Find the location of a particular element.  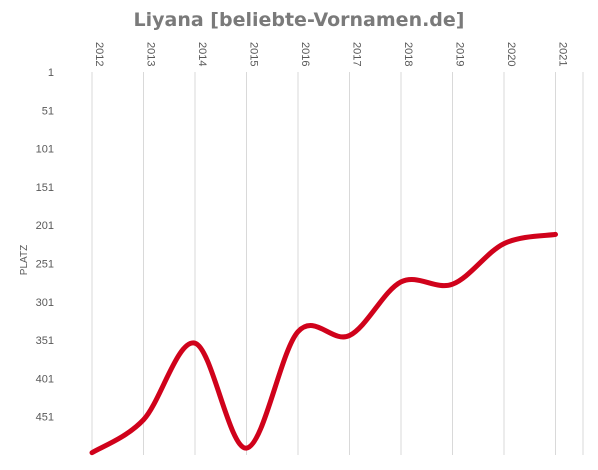

y-tick-label: 451 is located at coordinates (45, 418).